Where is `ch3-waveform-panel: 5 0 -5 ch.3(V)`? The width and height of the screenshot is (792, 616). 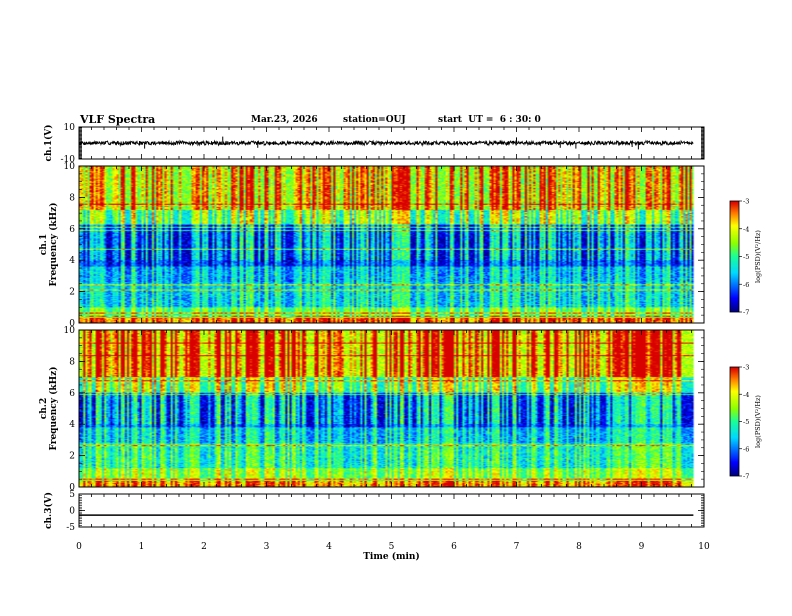 ch3-waveform-panel: 5 0 -5 ch.3(V) is located at coordinates (374, 511).